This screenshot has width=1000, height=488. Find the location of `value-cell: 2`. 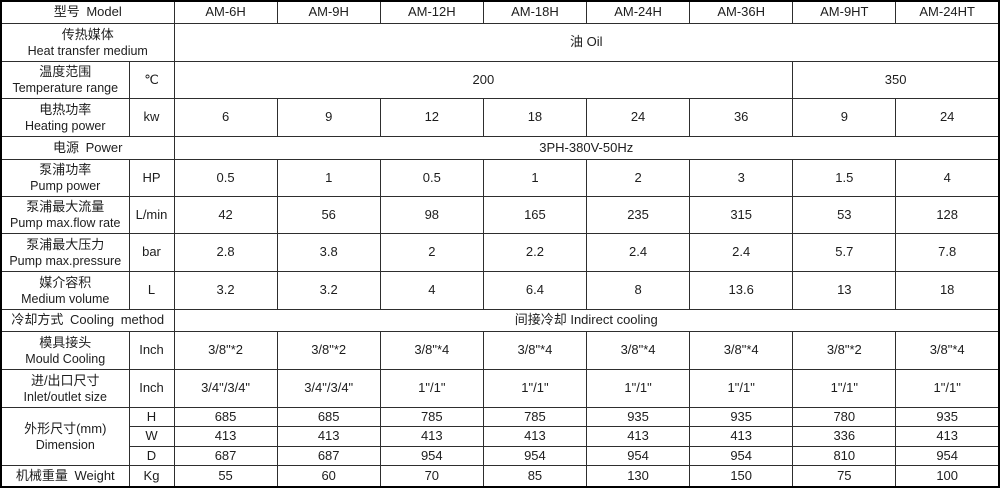

value-cell: 2 is located at coordinates (638, 177).